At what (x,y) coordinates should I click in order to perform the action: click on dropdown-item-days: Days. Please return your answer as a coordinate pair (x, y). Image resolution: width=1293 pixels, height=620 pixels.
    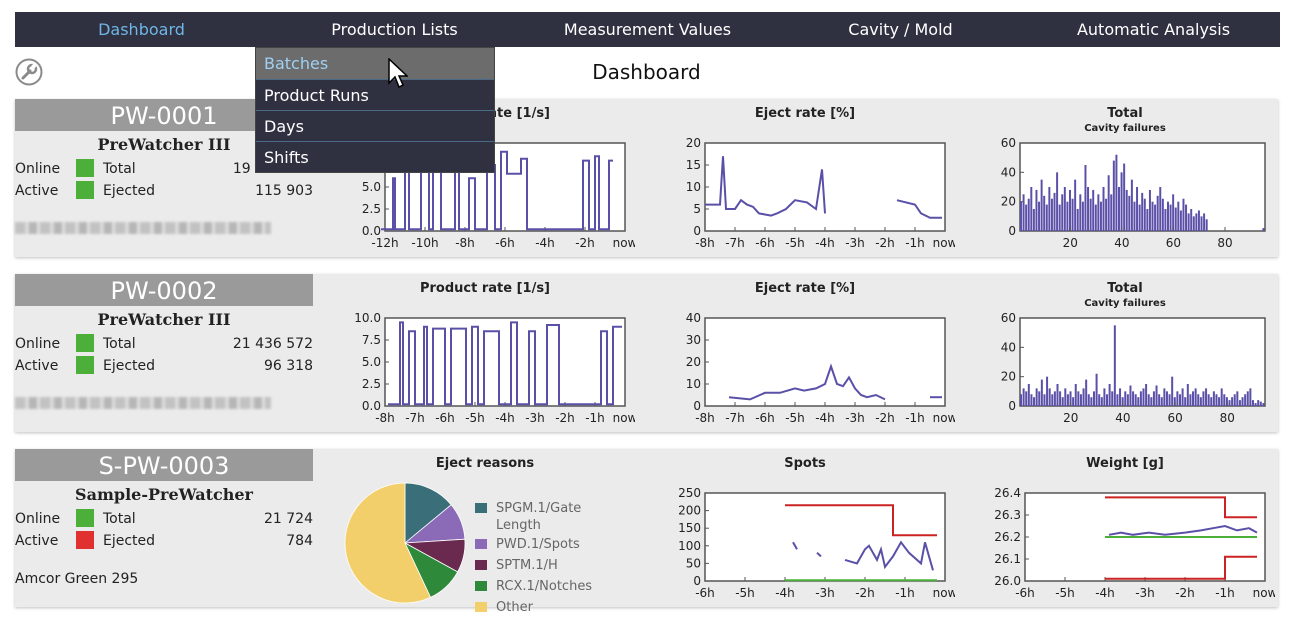
    Looking at the image, I should click on (375, 125).